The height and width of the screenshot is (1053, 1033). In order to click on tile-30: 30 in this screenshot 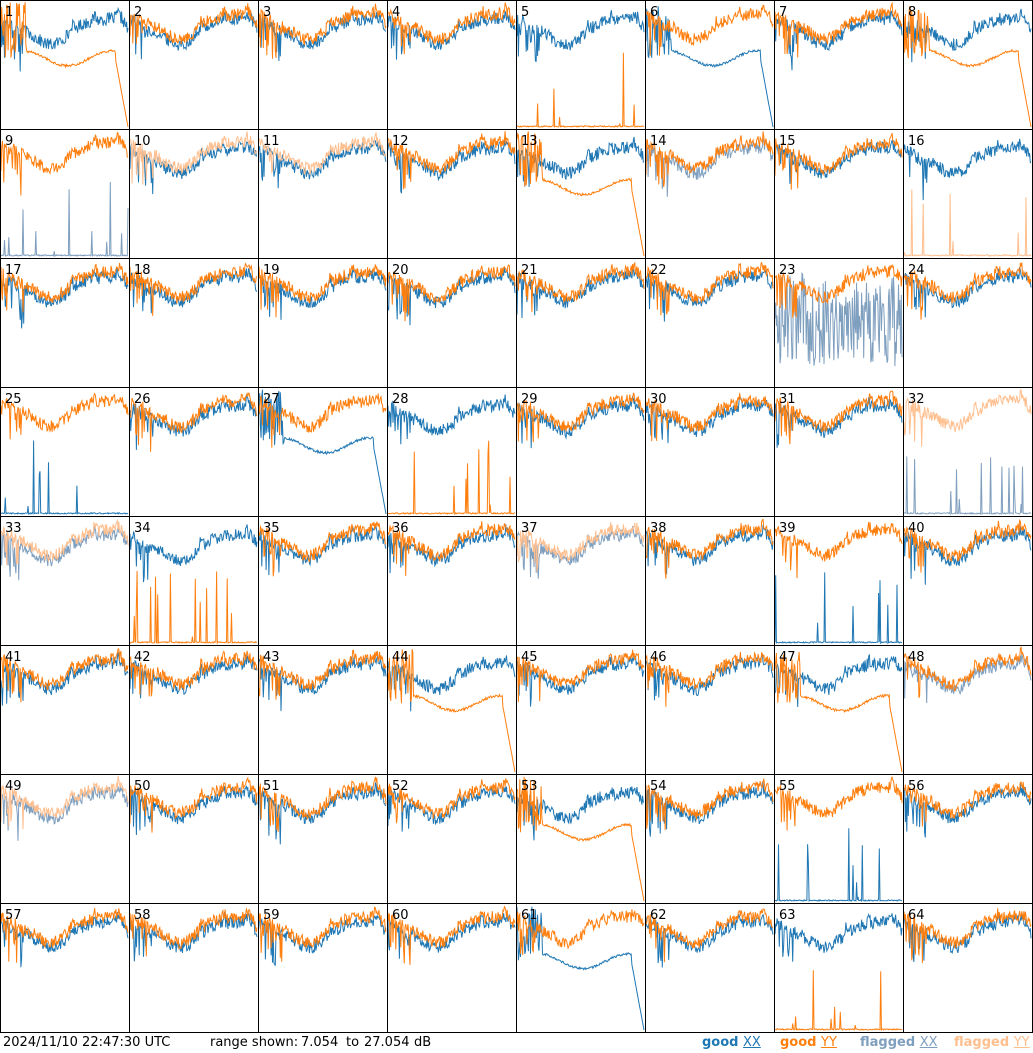, I will do `click(710, 452)`.